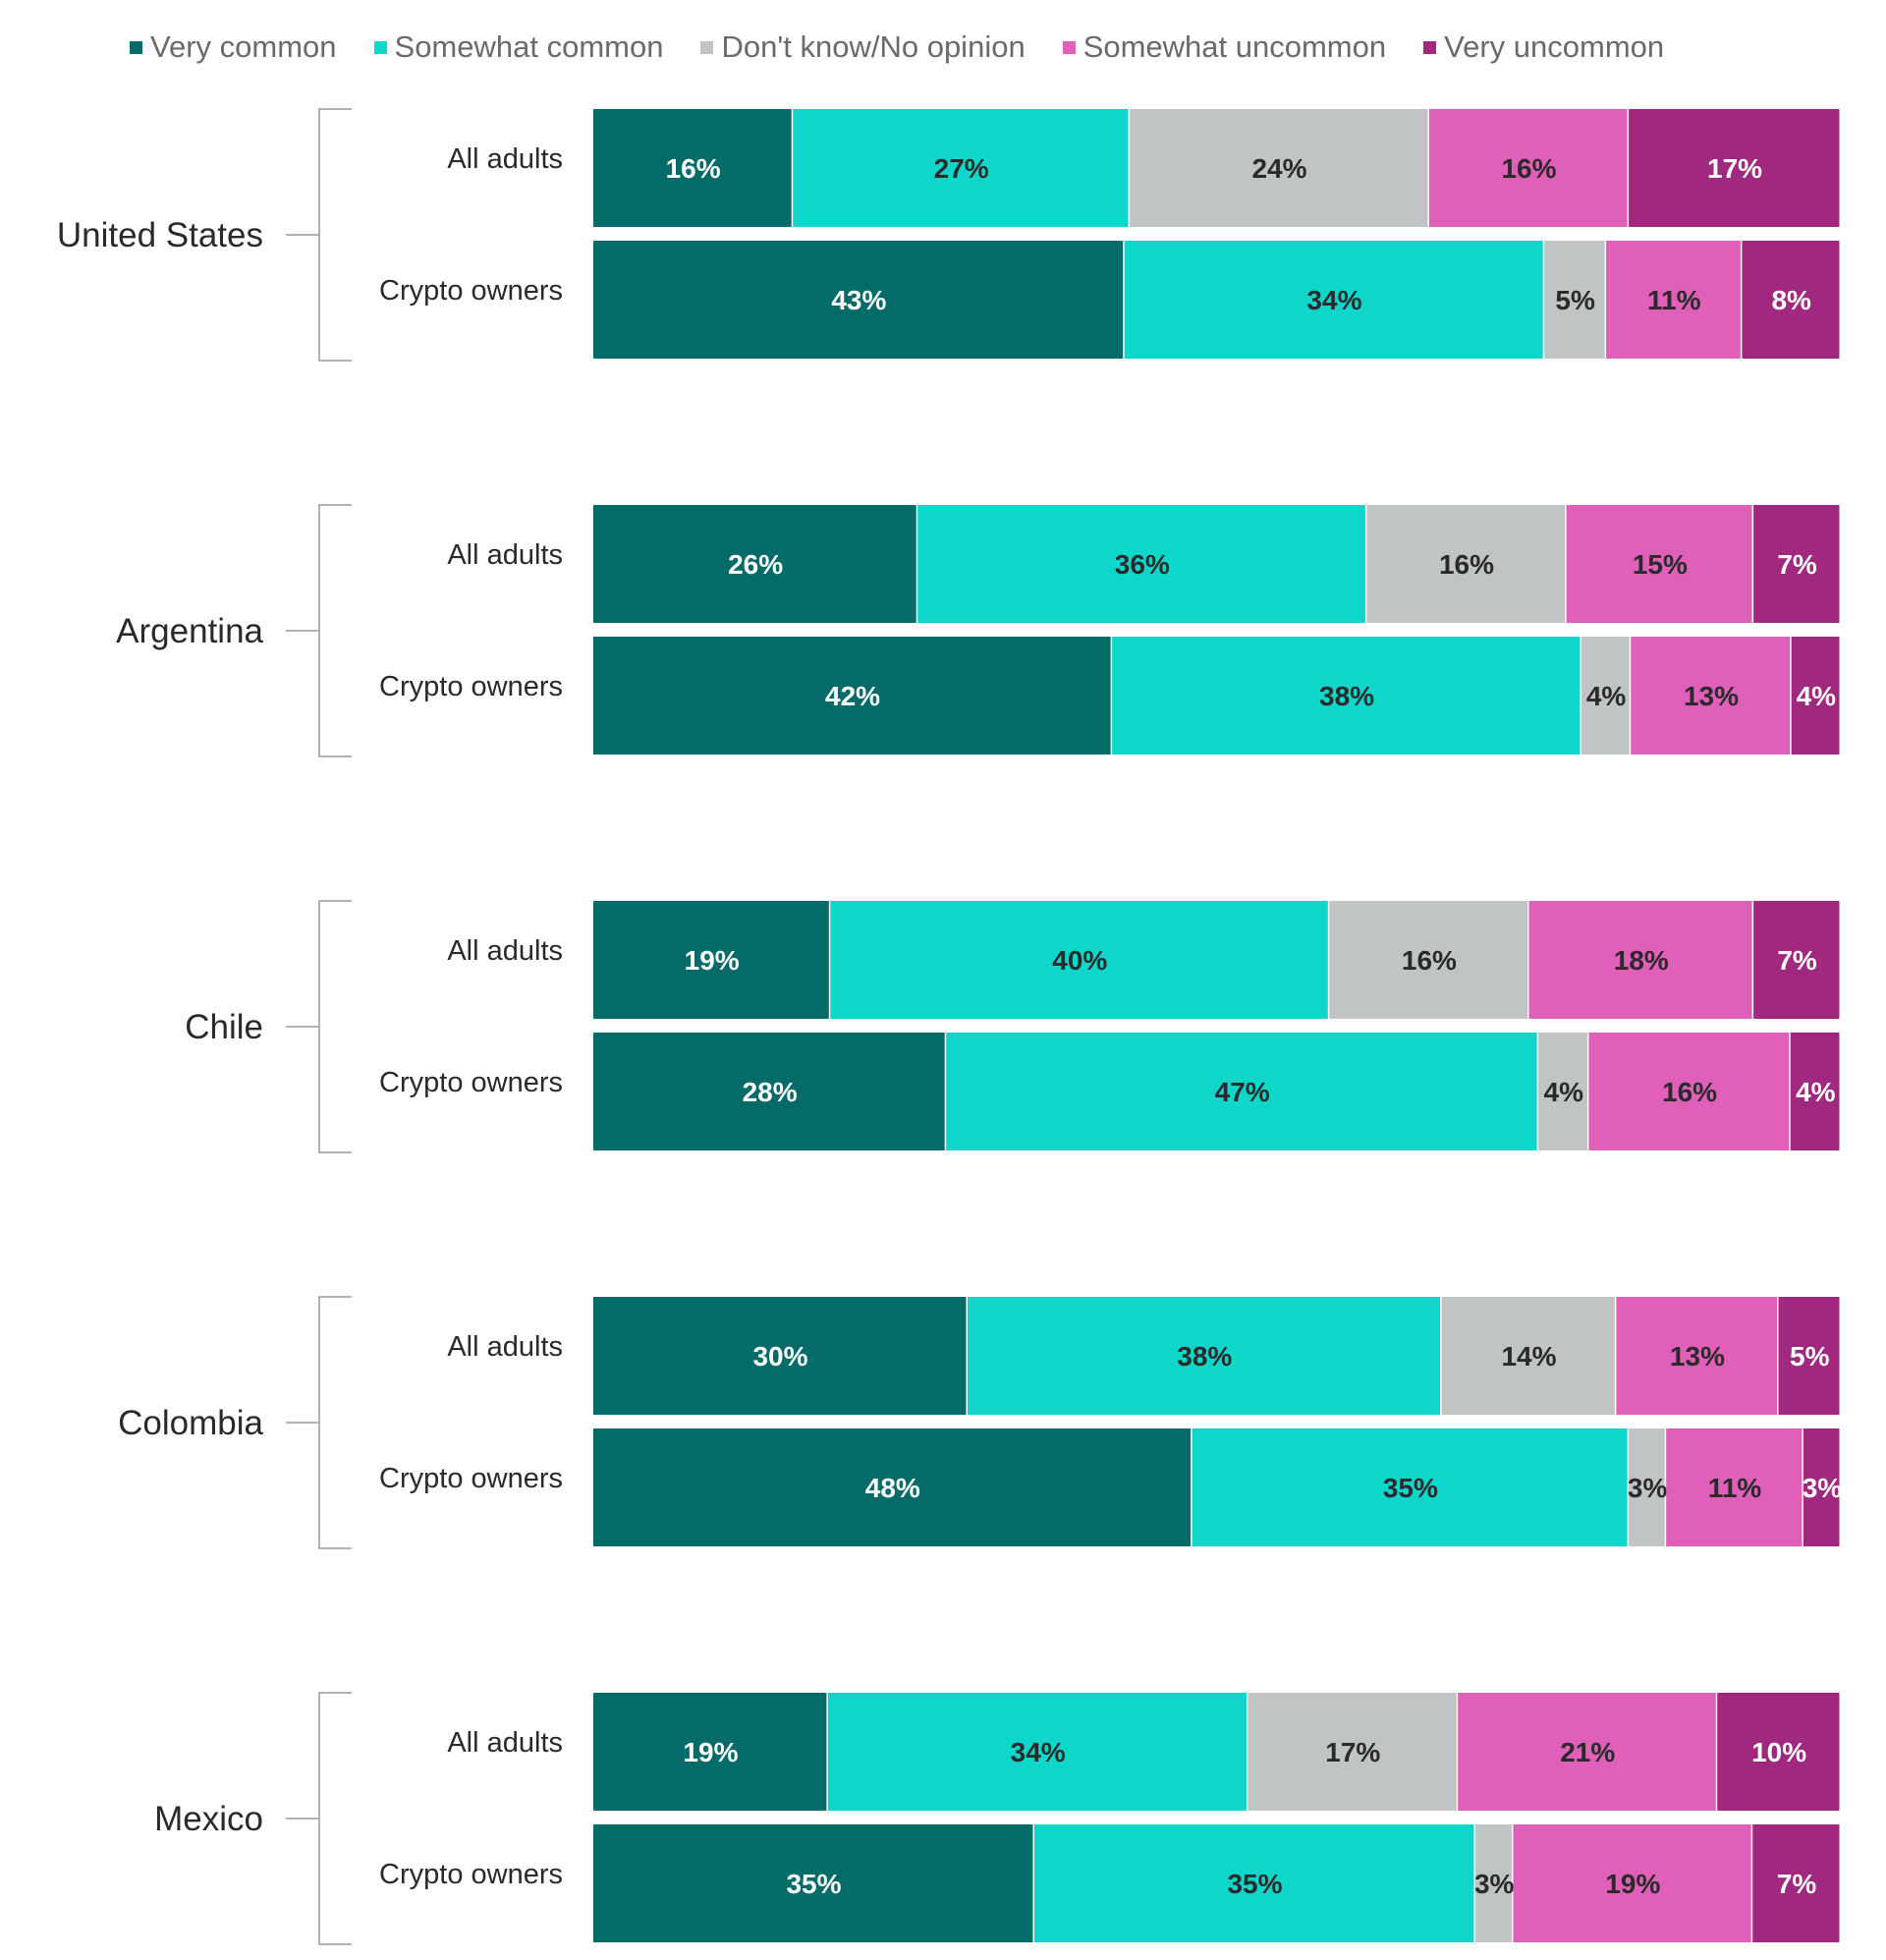  I want to click on legend-label: Somewhat uncommon, so click(1234, 46).